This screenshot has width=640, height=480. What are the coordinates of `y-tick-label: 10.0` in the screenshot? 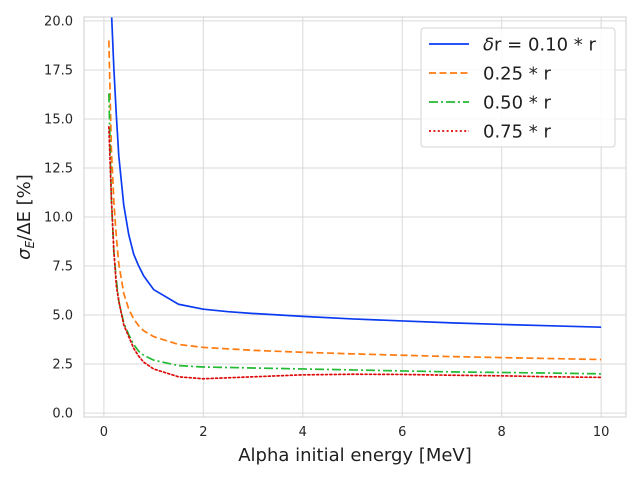 It's located at (58, 218).